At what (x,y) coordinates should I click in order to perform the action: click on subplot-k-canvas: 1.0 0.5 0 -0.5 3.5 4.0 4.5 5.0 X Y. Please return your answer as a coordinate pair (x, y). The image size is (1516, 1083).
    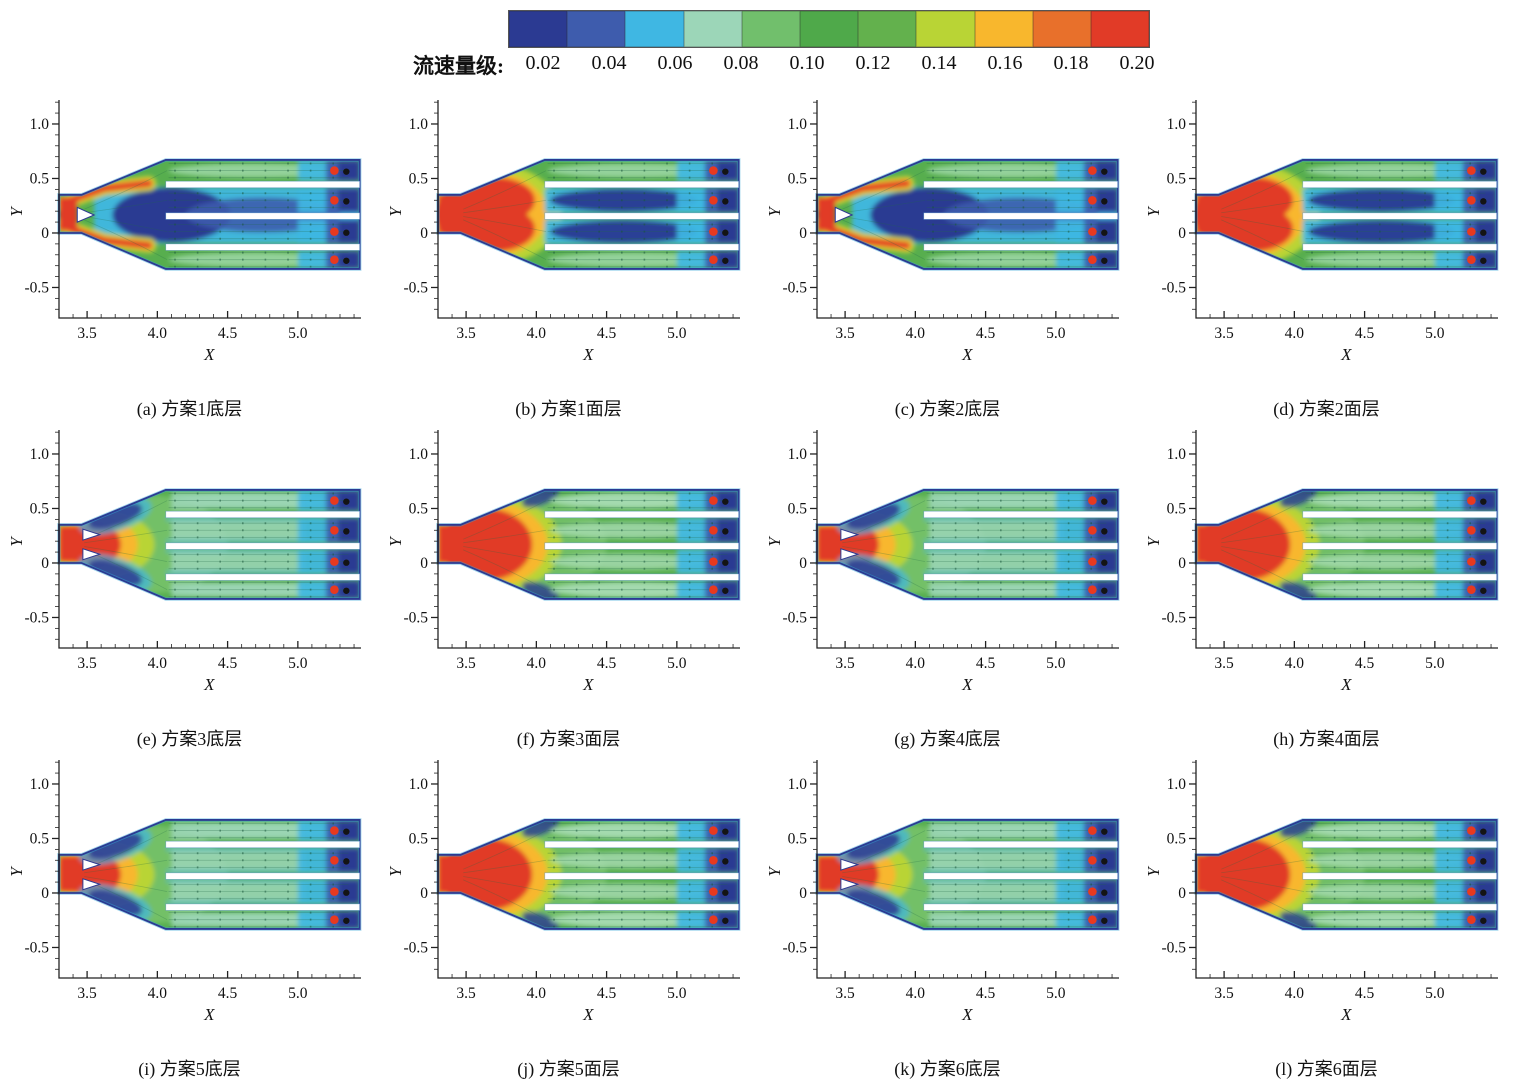
    Looking at the image, I should click on (943, 892).